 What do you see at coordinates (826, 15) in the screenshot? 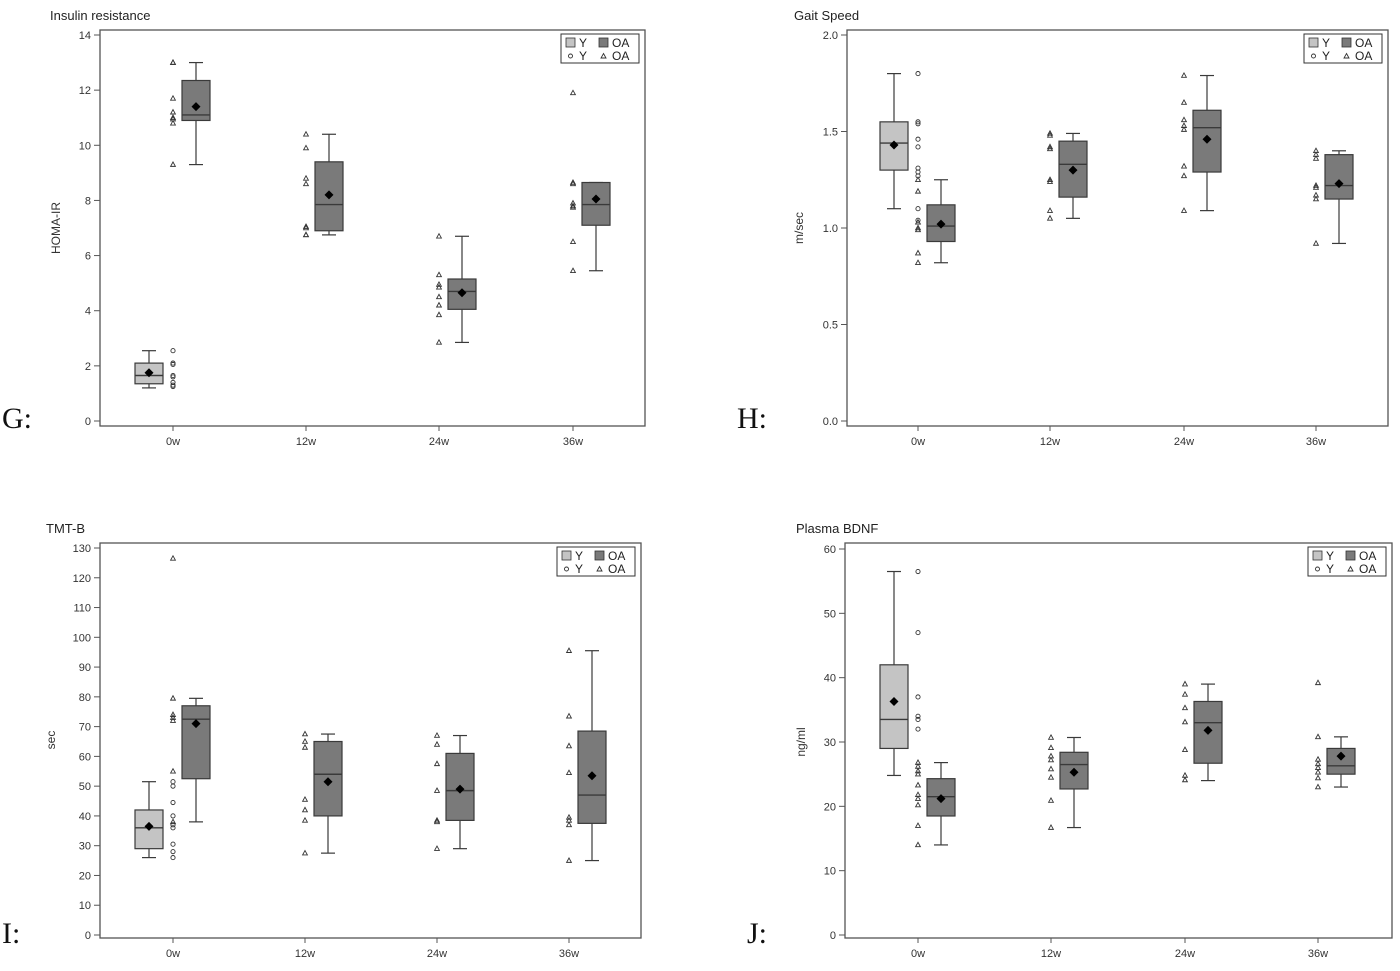
I see `chart-title: Gait Speed` at bounding box center [826, 15].